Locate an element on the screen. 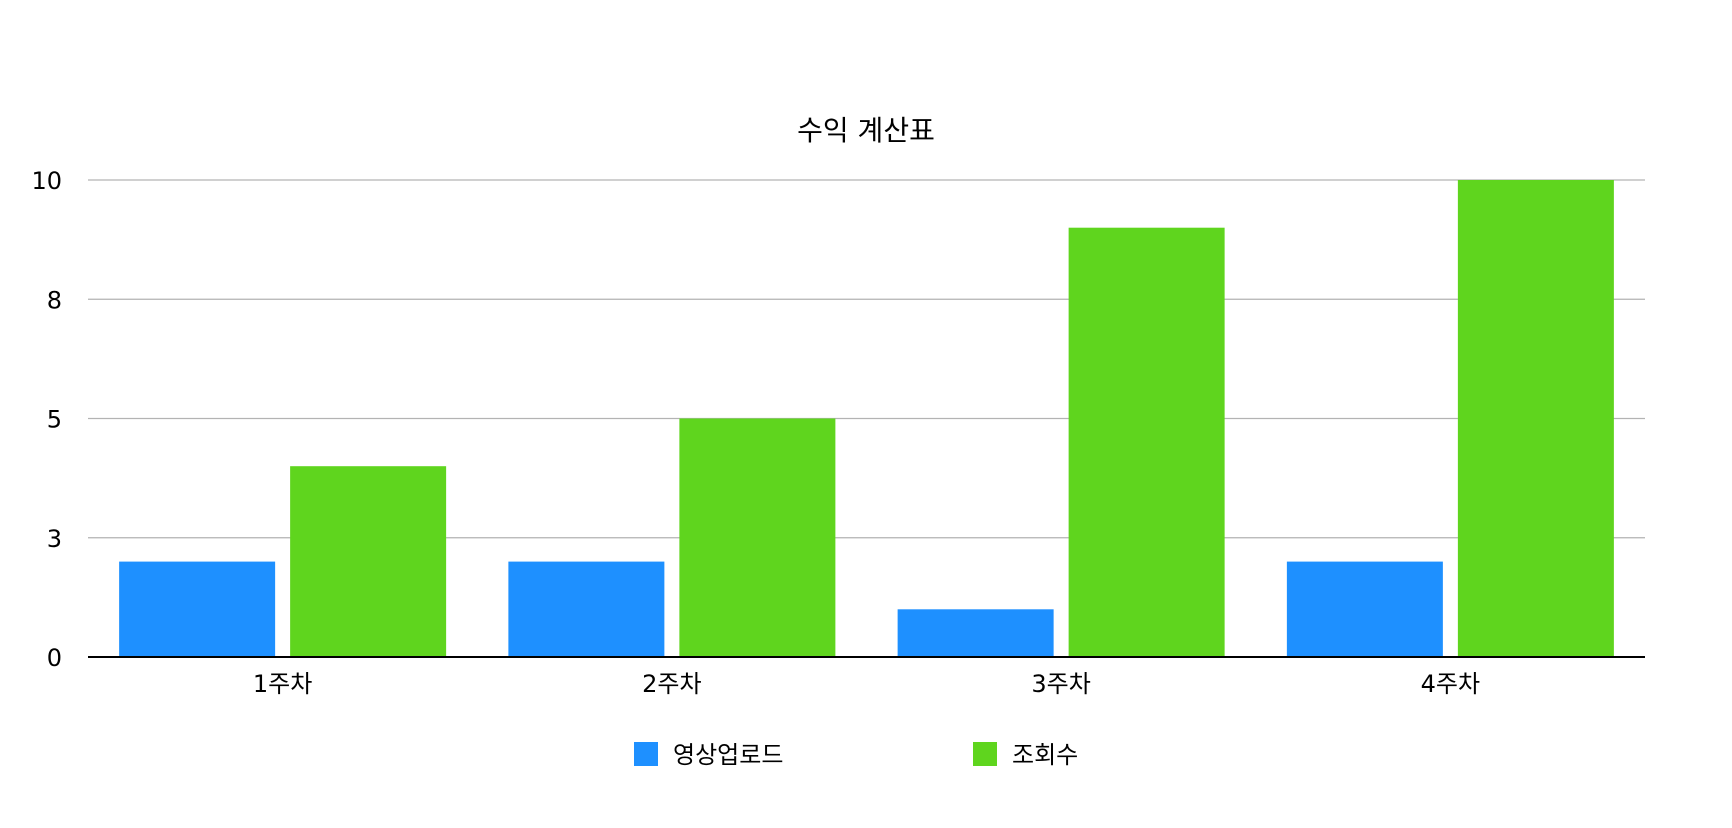 The height and width of the screenshot is (828, 1732). x-tick-label: 2주차 is located at coordinates (671, 684).